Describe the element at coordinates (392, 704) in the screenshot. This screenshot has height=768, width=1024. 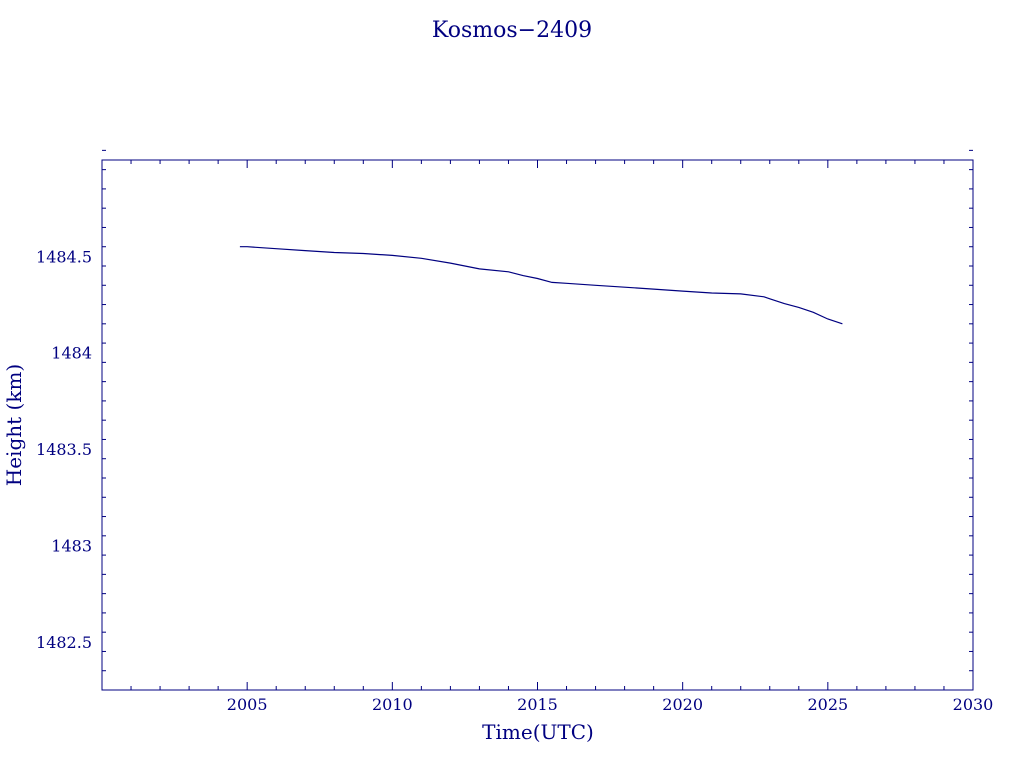
I see `x-tick-label: 2010` at that location.